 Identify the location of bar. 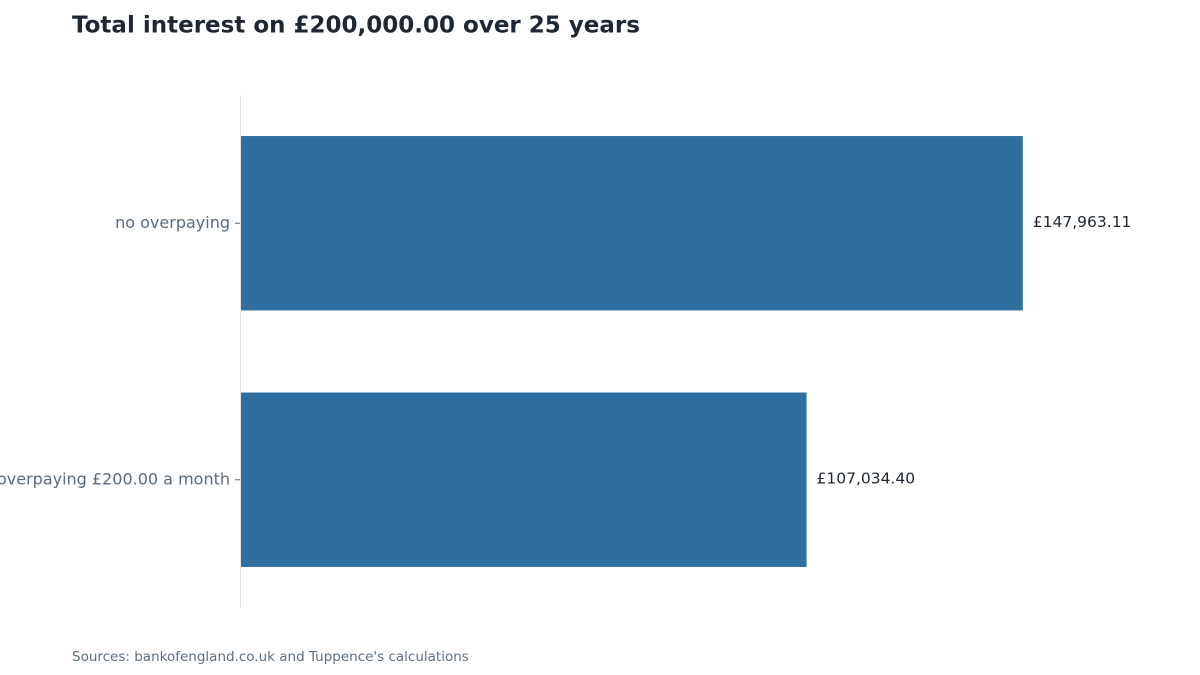
(524, 479).